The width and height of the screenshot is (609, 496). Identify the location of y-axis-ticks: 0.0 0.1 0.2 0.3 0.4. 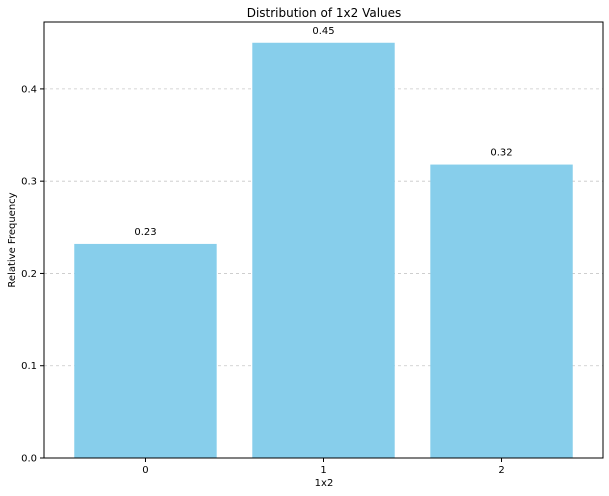
(32, 274).